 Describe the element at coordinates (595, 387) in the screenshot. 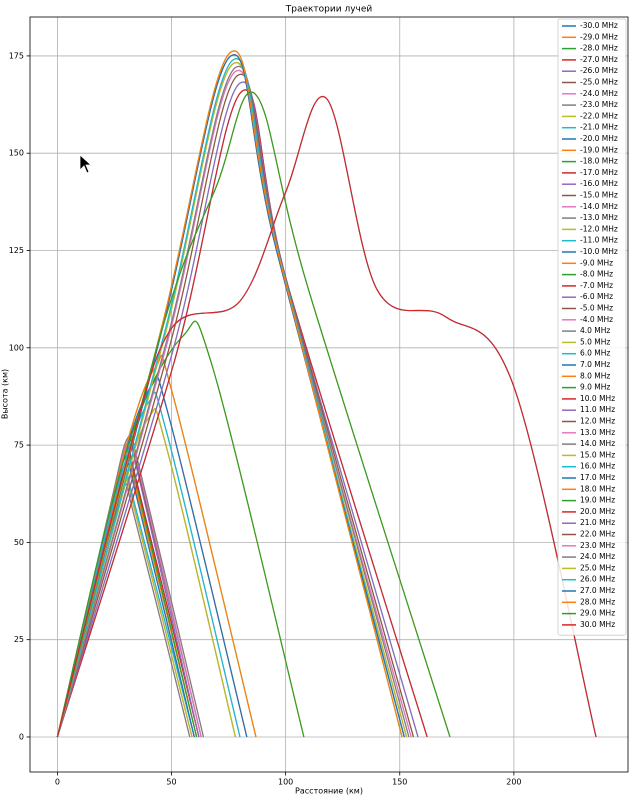

I see `legend-label: 9.0 MHz` at that location.